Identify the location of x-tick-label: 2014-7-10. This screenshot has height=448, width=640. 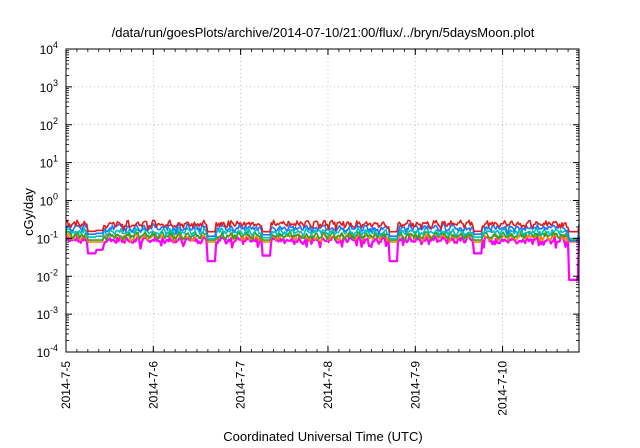
(503, 388).